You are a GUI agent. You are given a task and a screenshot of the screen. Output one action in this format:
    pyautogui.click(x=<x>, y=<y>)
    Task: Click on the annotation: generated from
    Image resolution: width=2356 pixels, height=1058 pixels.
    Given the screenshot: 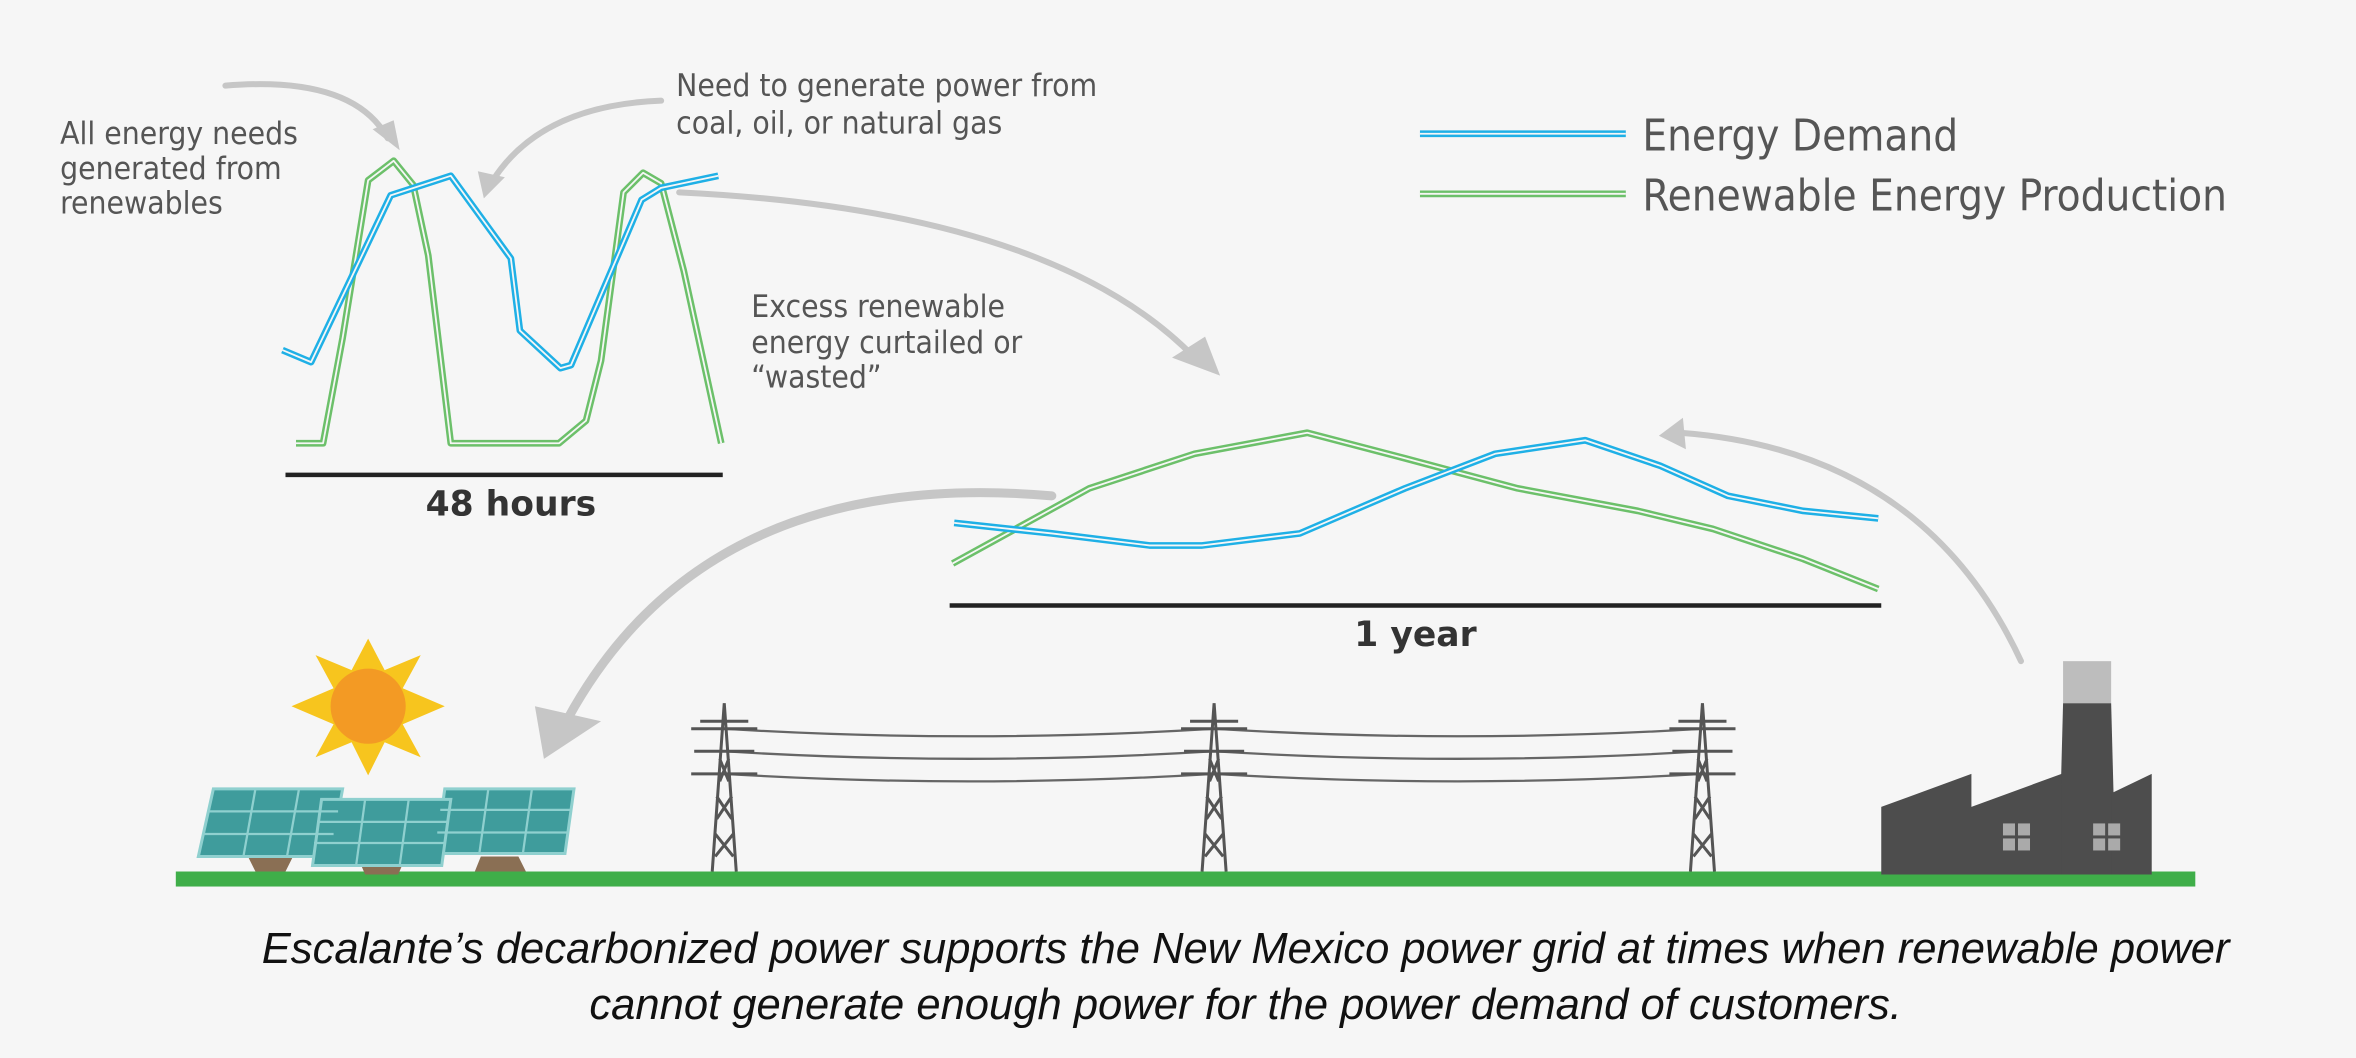 What is the action you would take?
    pyautogui.click(x=171, y=169)
    